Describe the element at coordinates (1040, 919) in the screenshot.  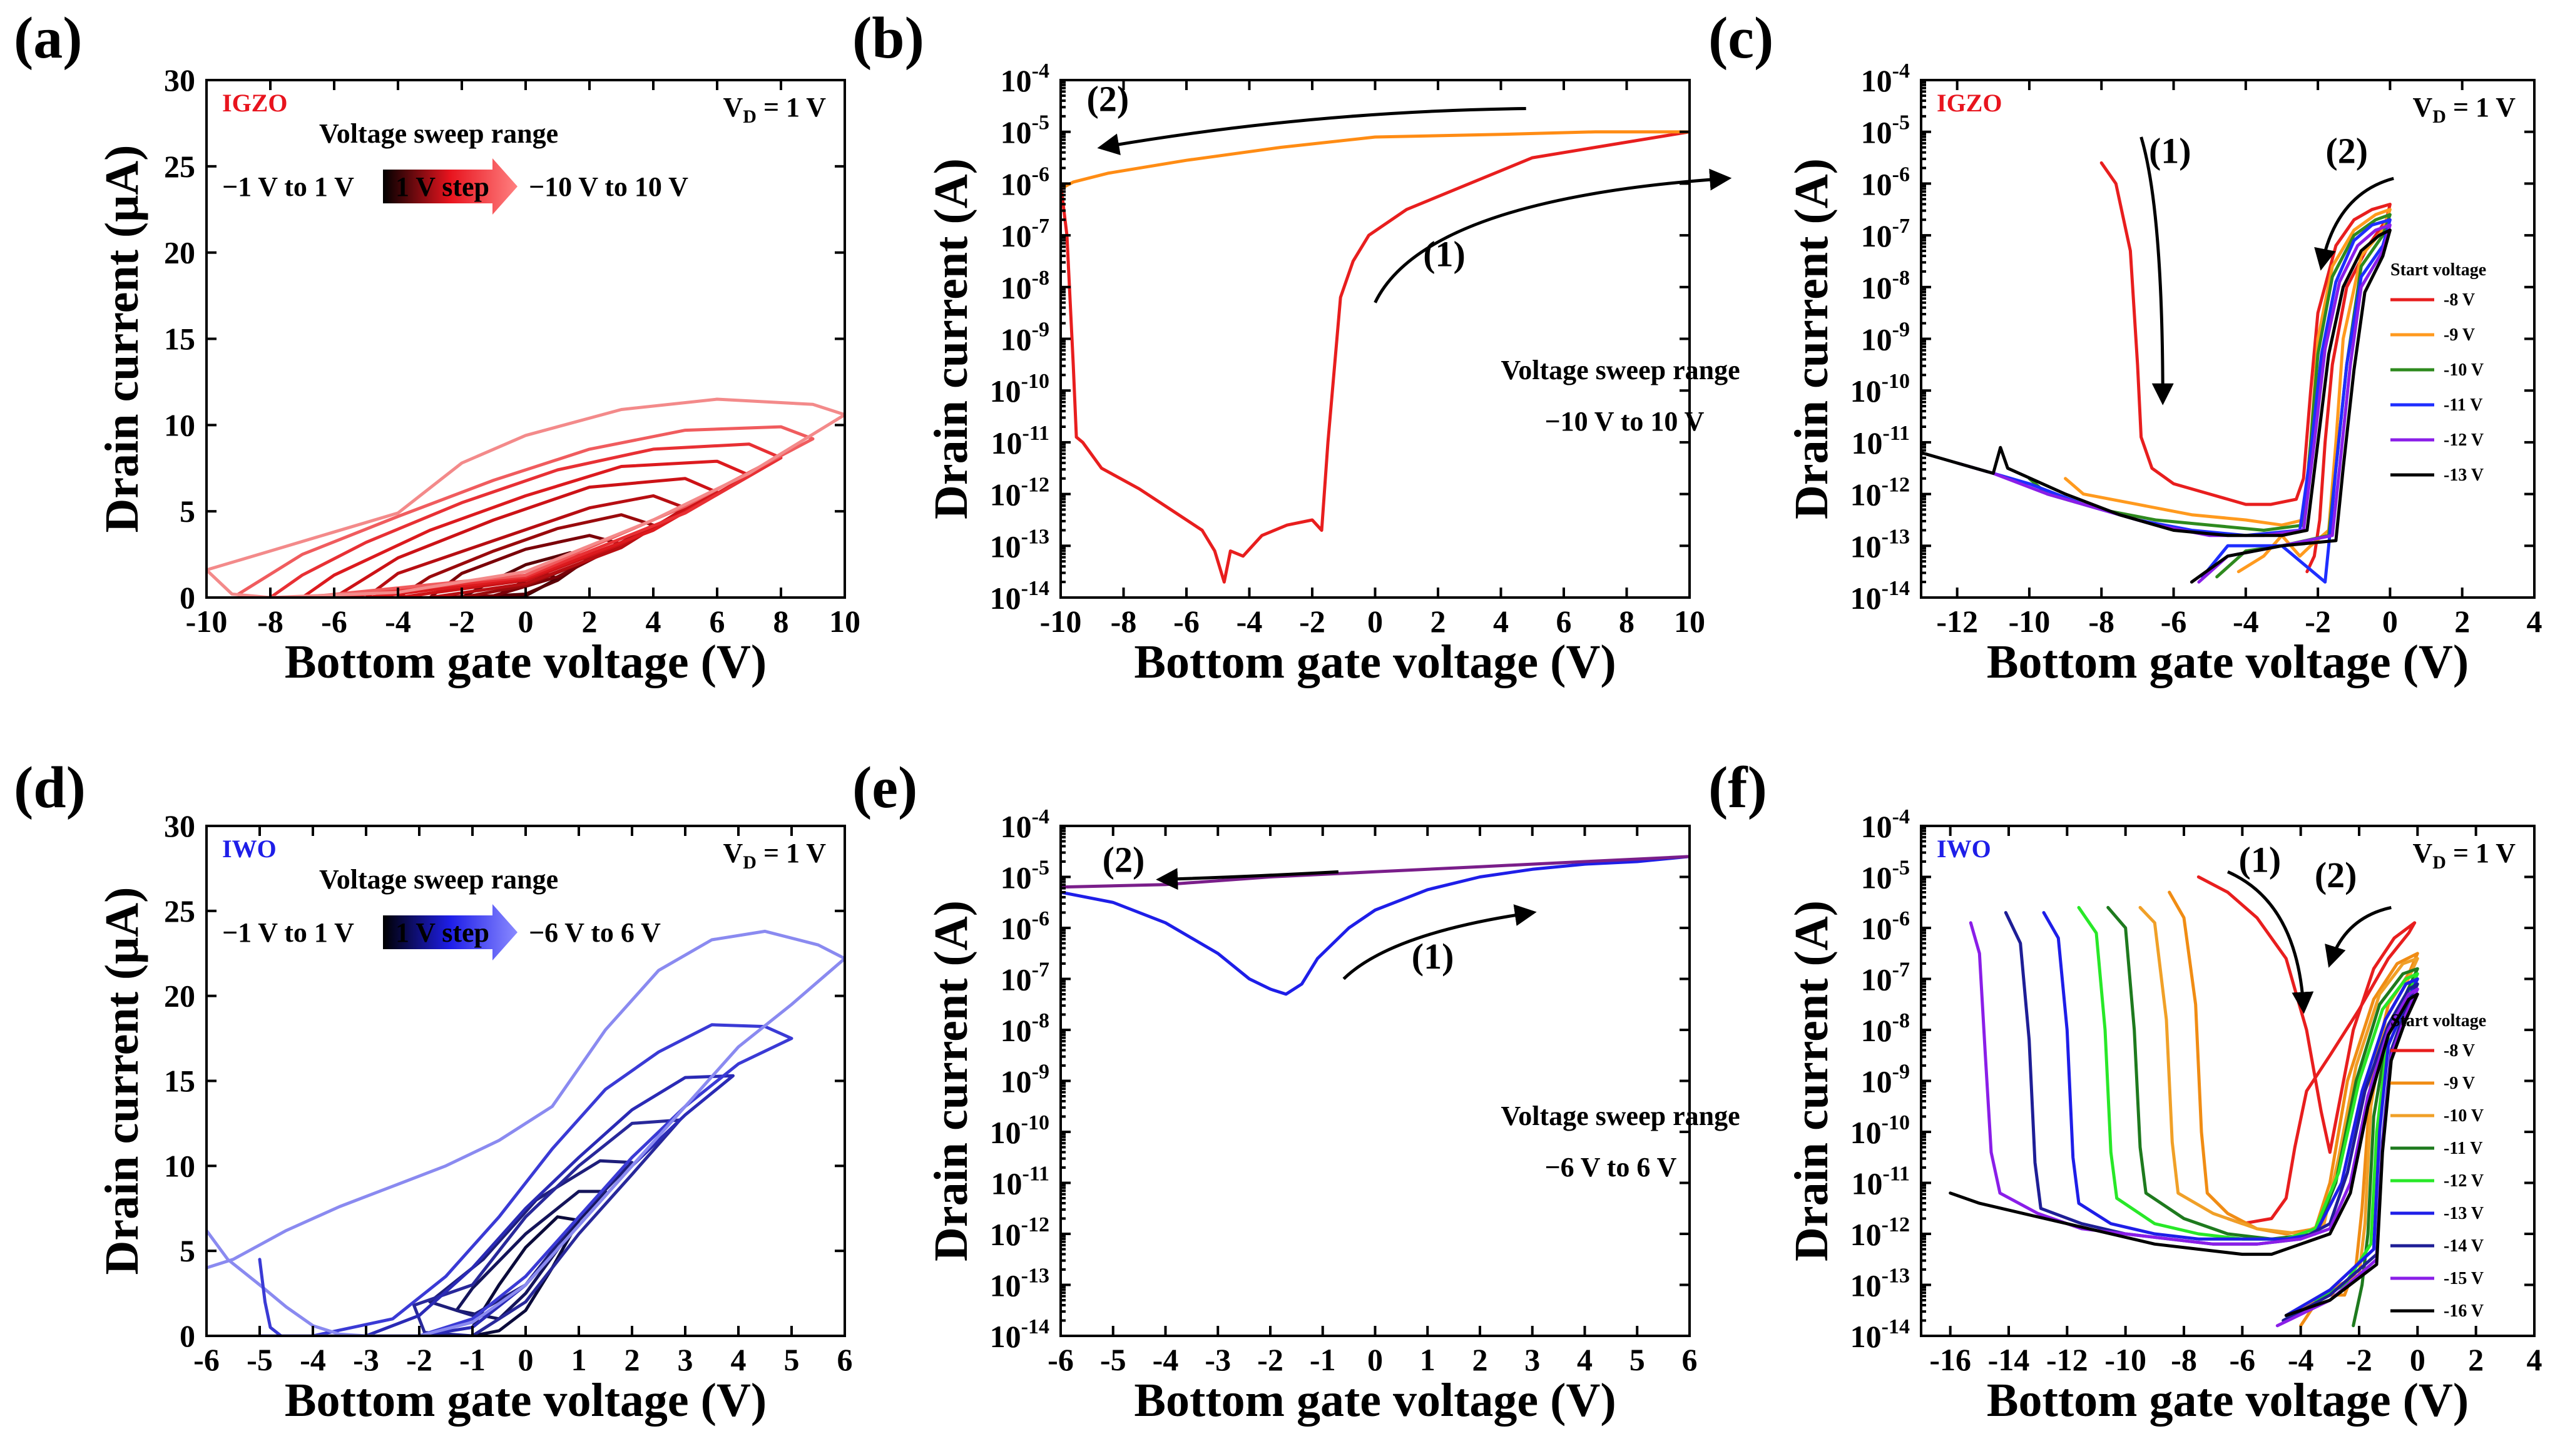
I see `y-tick-exponent: -6` at that location.